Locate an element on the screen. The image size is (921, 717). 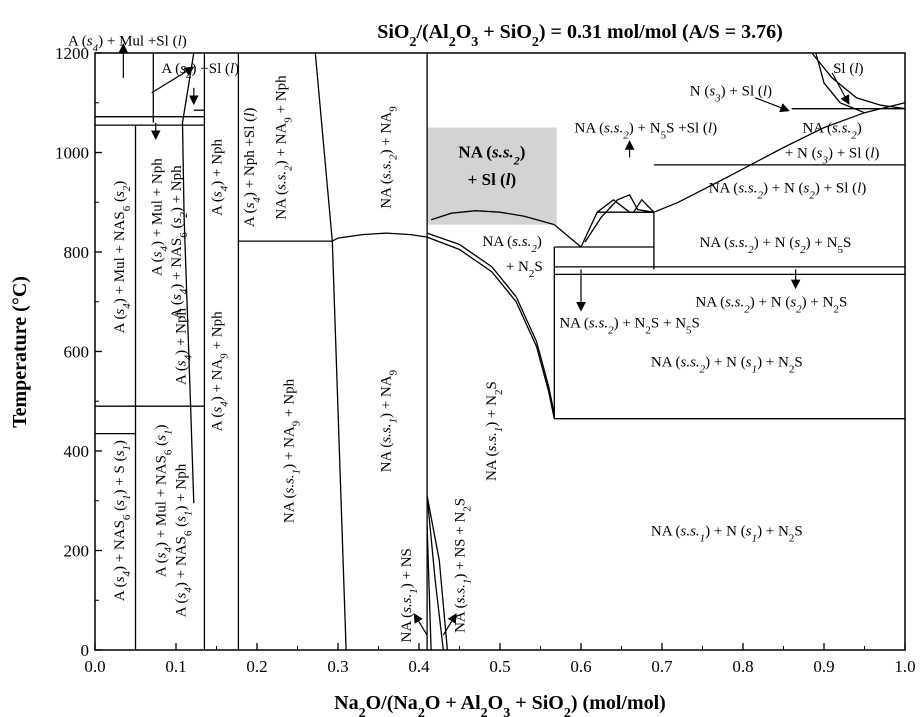
region-a4-na9-nph: A (s4) + NA9 + Nph is located at coordinates (219, 371).